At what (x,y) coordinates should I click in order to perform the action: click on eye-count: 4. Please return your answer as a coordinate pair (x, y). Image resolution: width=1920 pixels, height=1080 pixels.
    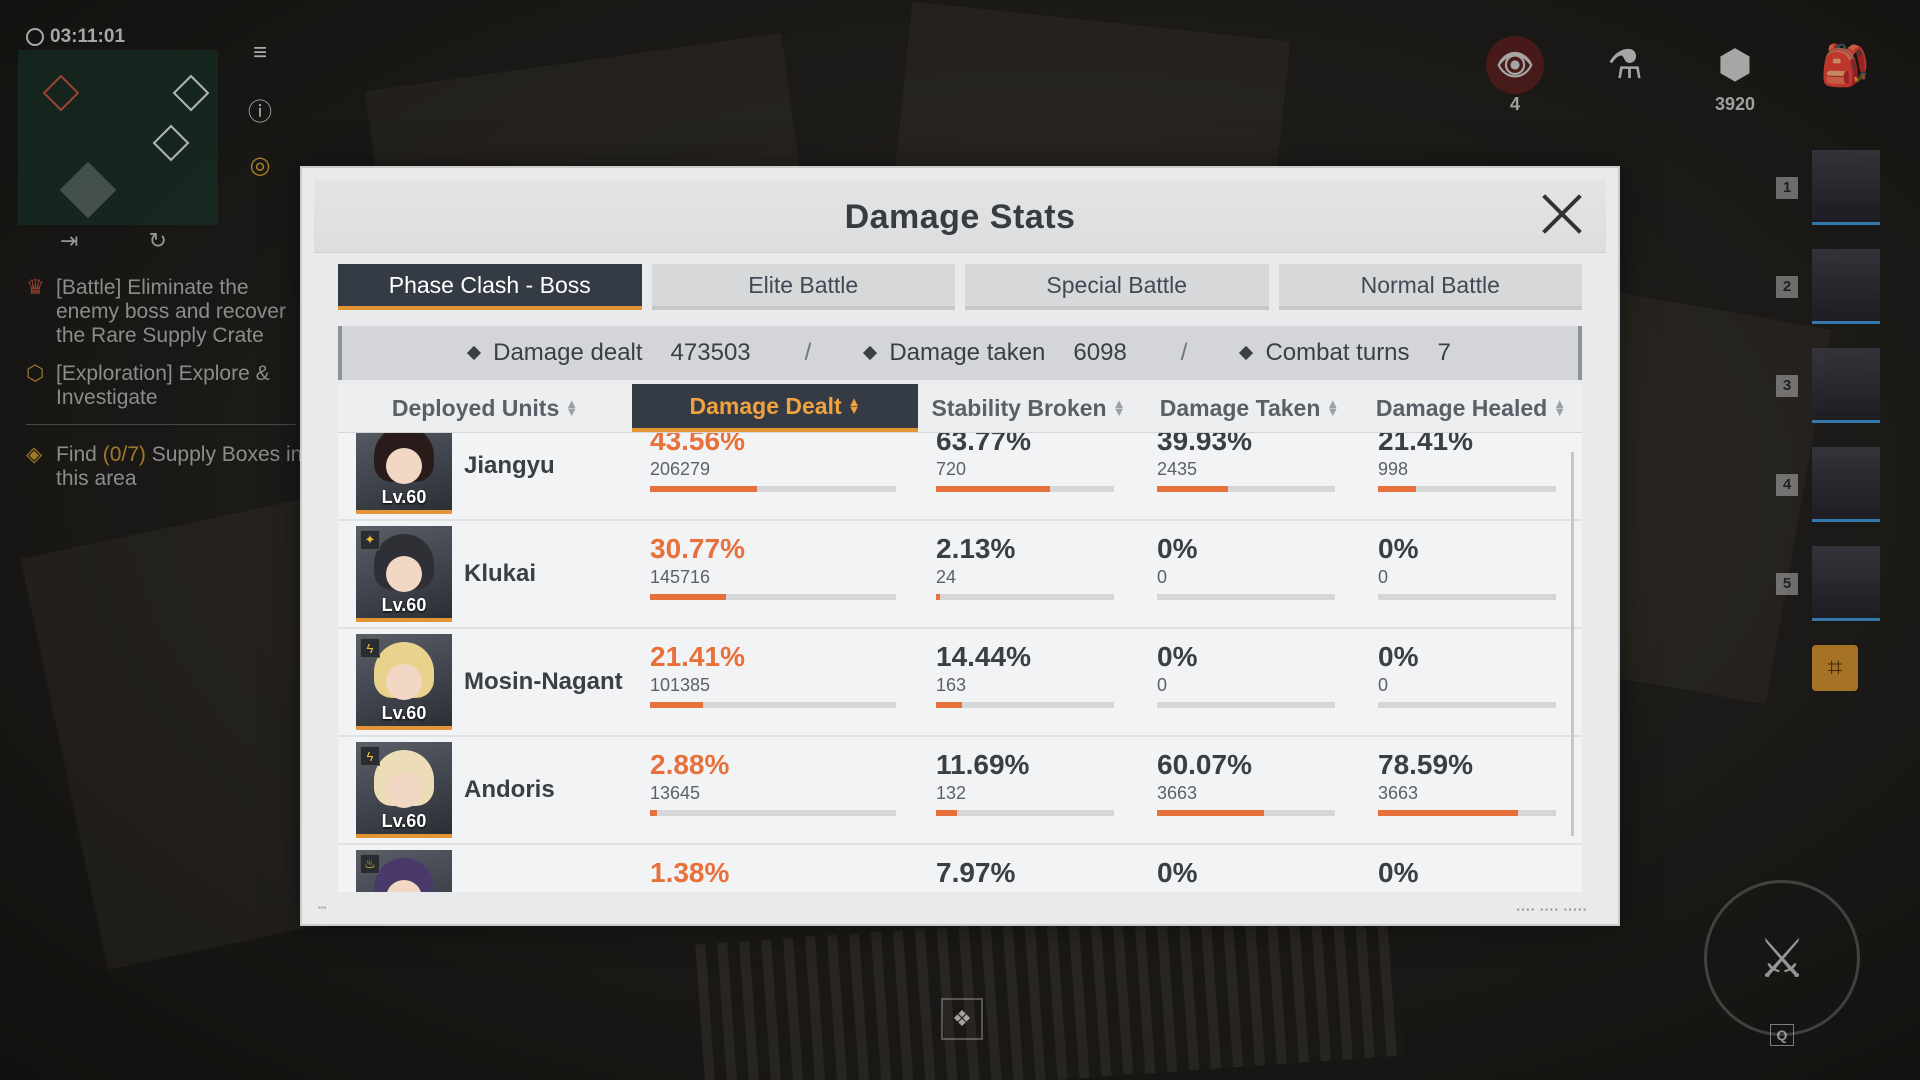
    Looking at the image, I should click on (1514, 104).